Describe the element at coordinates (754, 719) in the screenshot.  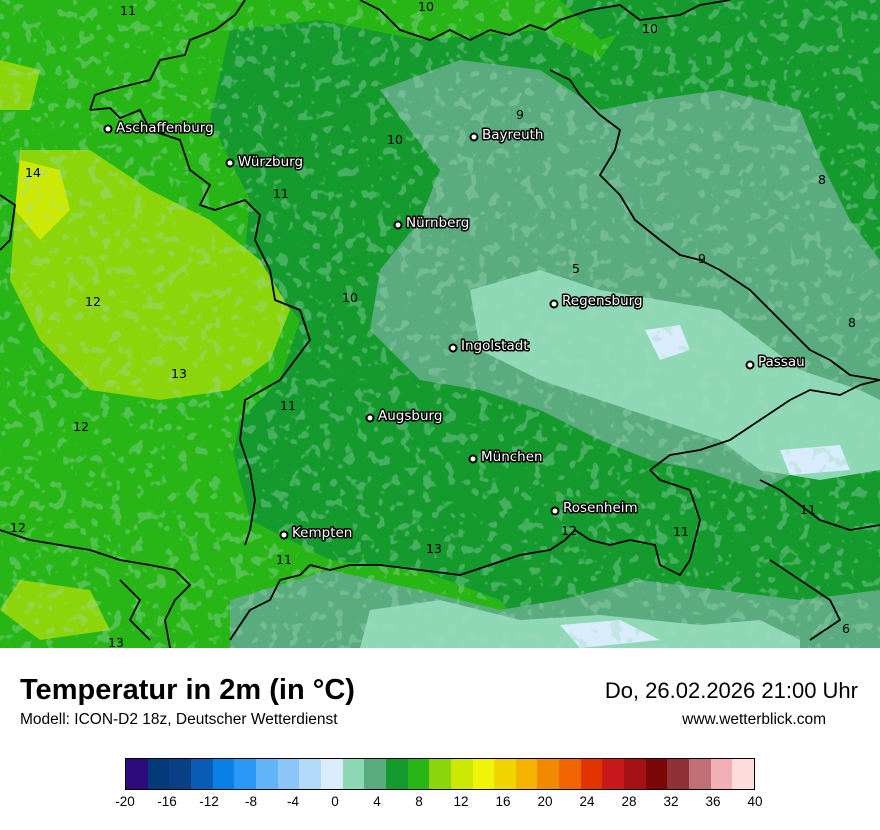
I see `website-link: www.wetterblick.com` at that location.